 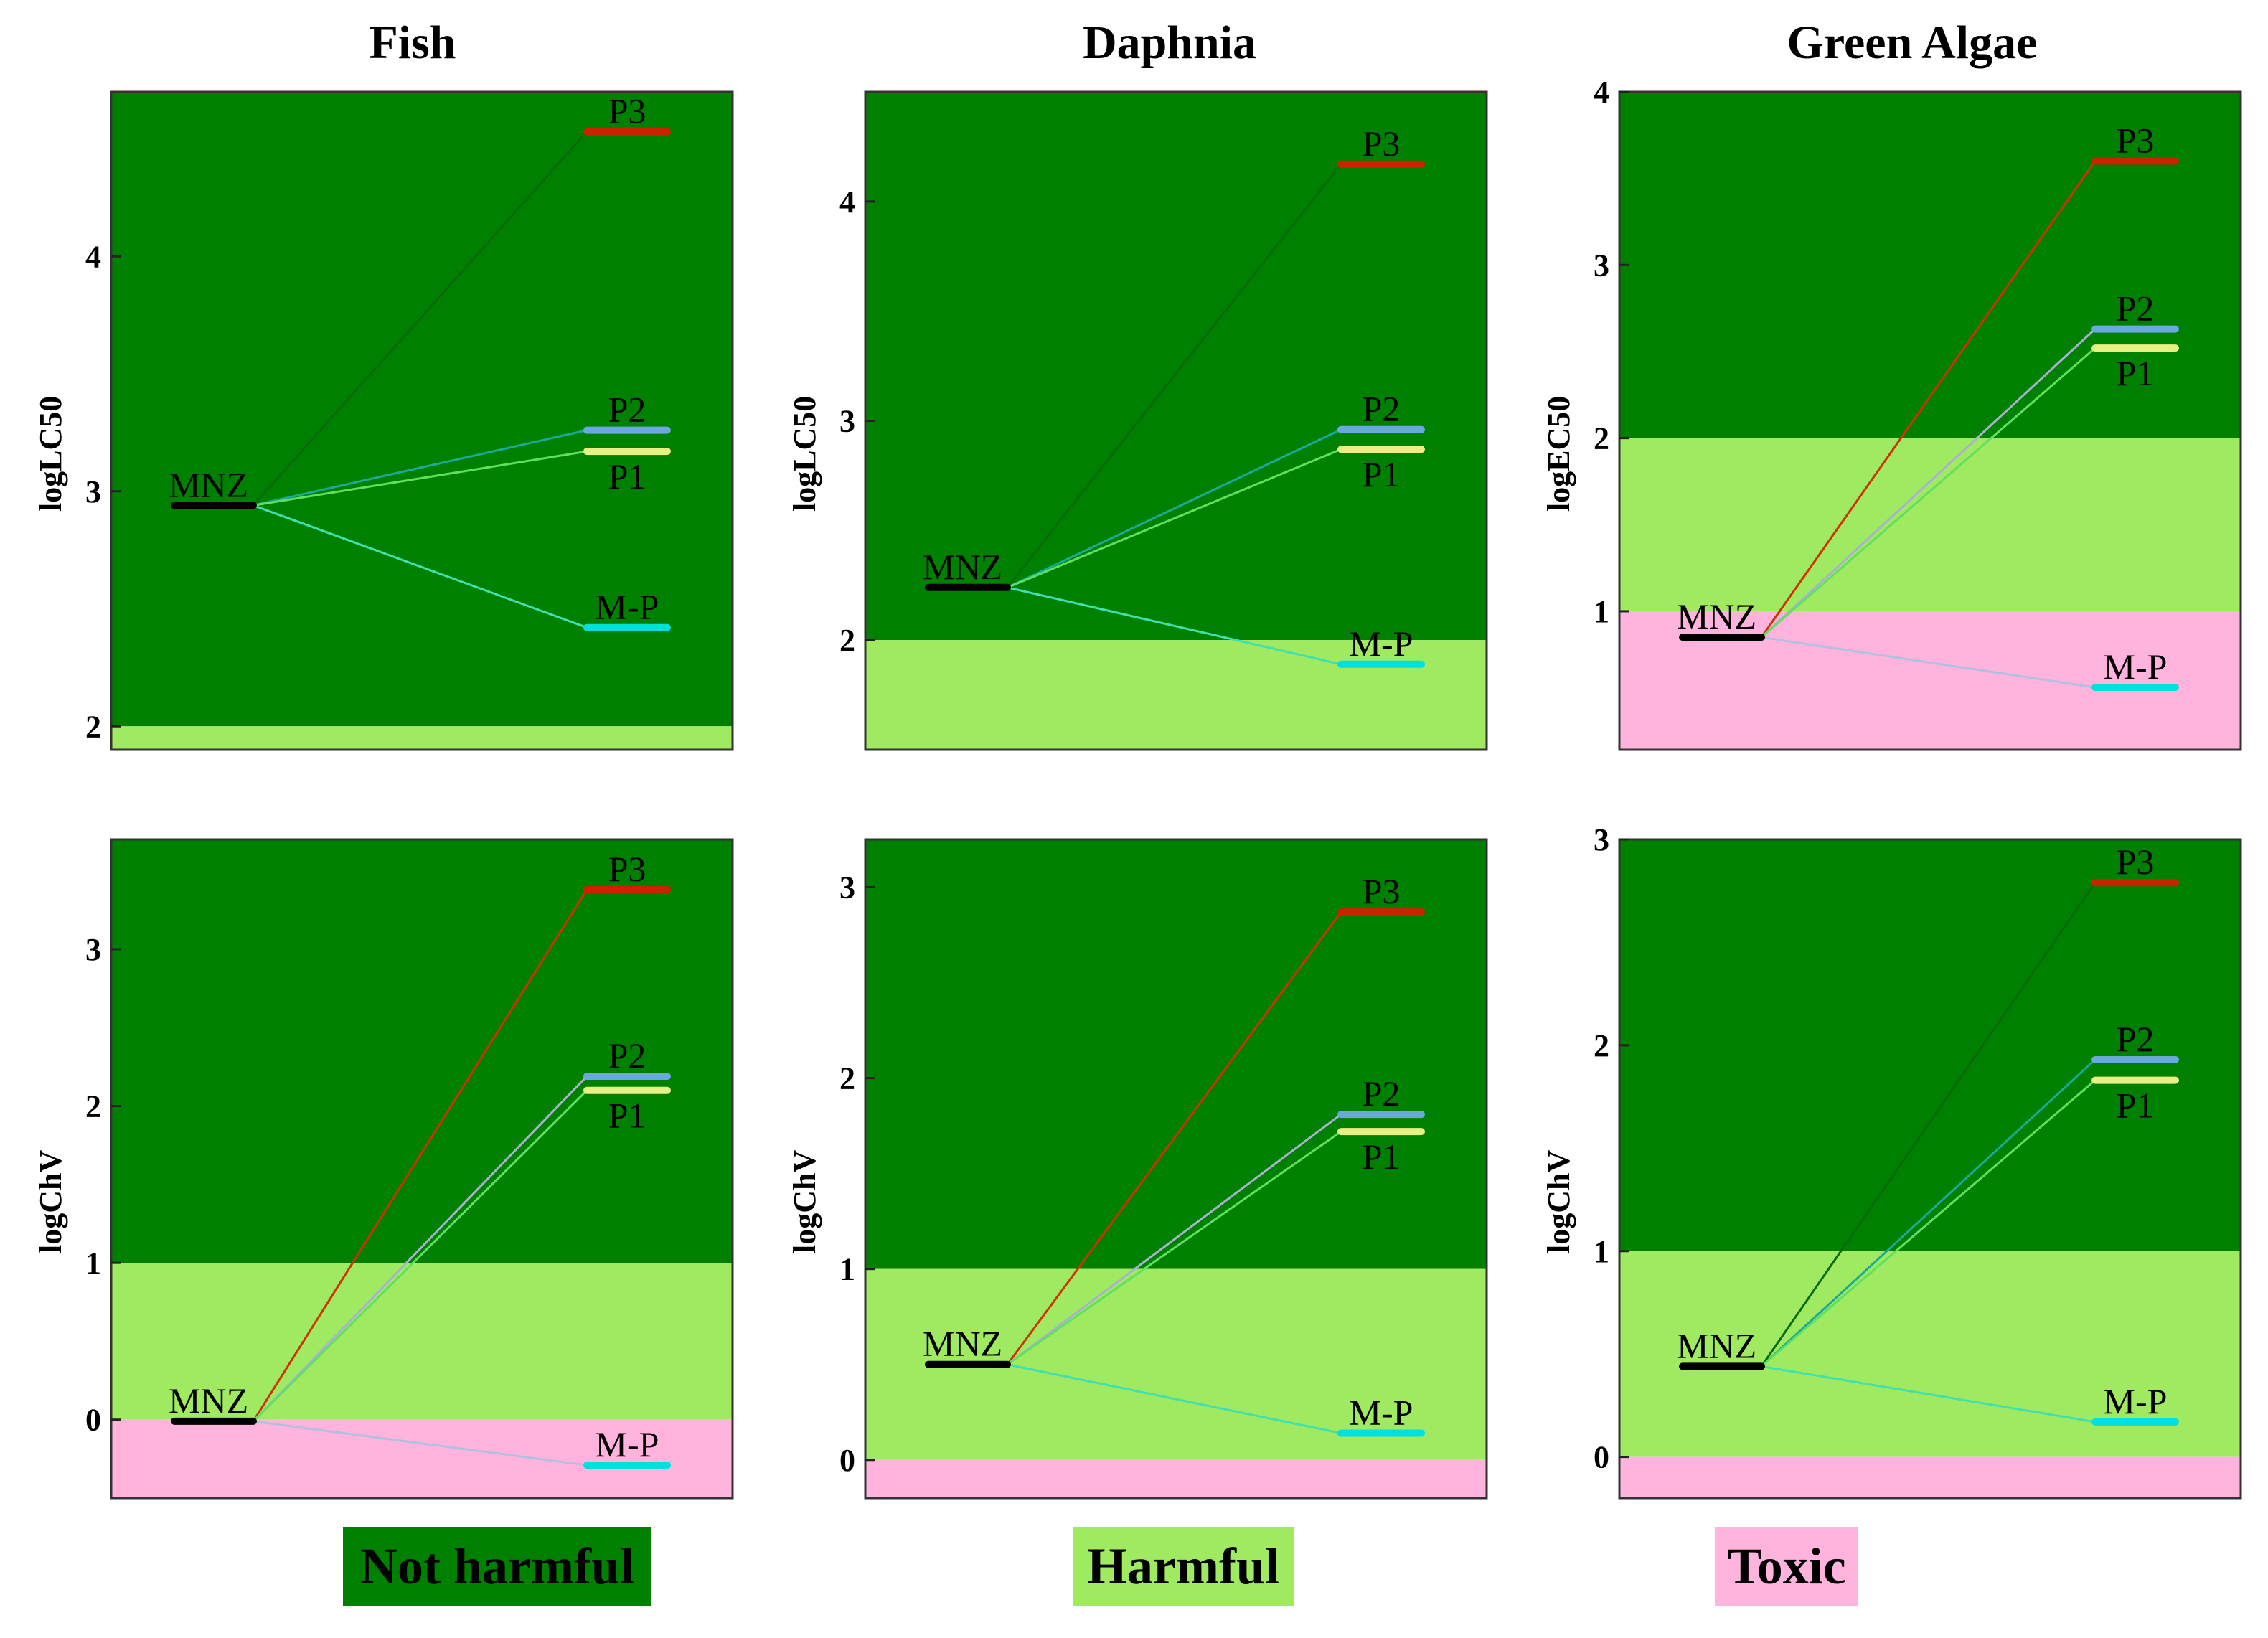 What do you see at coordinates (50, 1201) in the screenshot?
I see `panel-4-ylabel: logChV` at bounding box center [50, 1201].